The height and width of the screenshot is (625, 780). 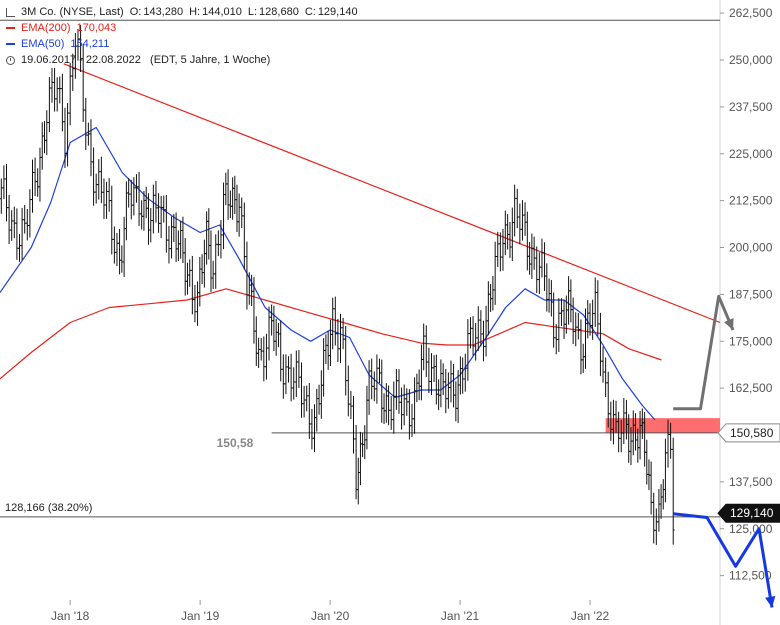 What do you see at coordinates (46, 28) in the screenshot?
I see `ema200-label: EMA(200)` at bounding box center [46, 28].